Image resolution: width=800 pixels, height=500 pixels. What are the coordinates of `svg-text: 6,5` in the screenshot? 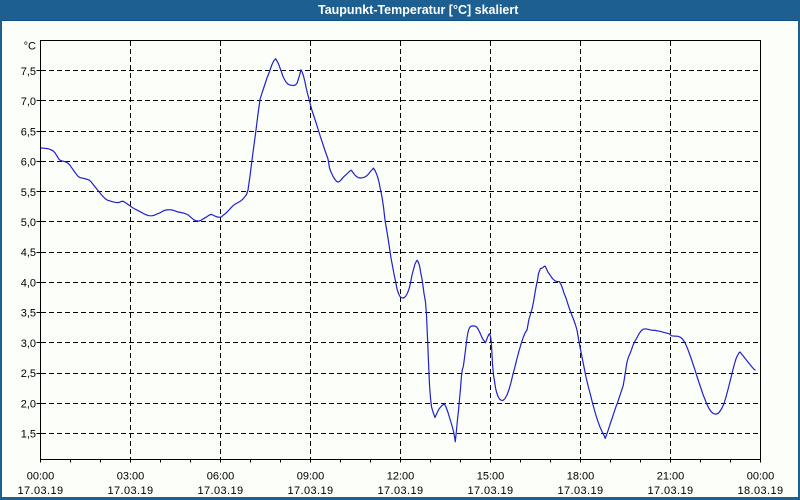 It's located at (28, 132).